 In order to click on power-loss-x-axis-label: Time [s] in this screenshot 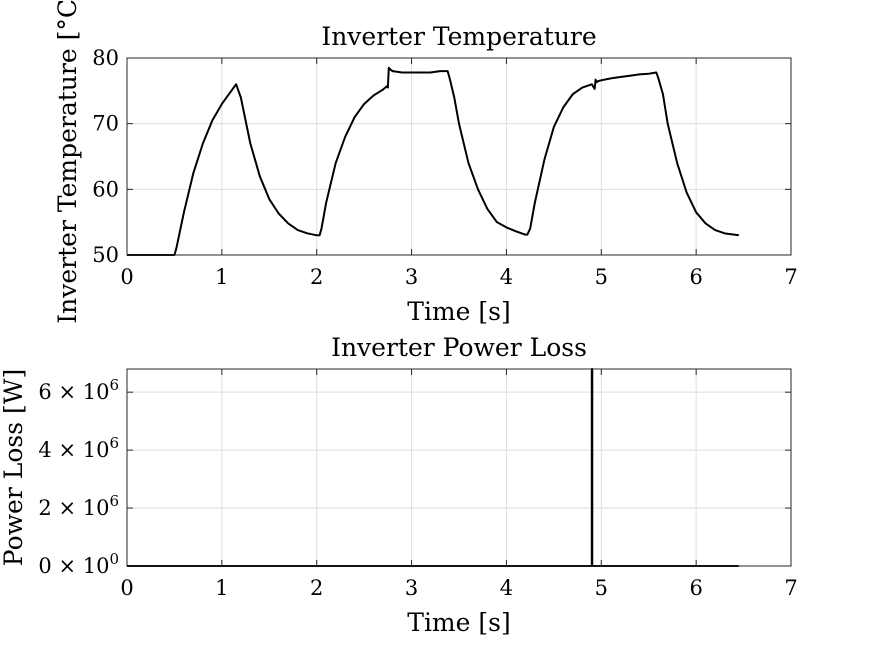, I will do `click(458, 622)`.